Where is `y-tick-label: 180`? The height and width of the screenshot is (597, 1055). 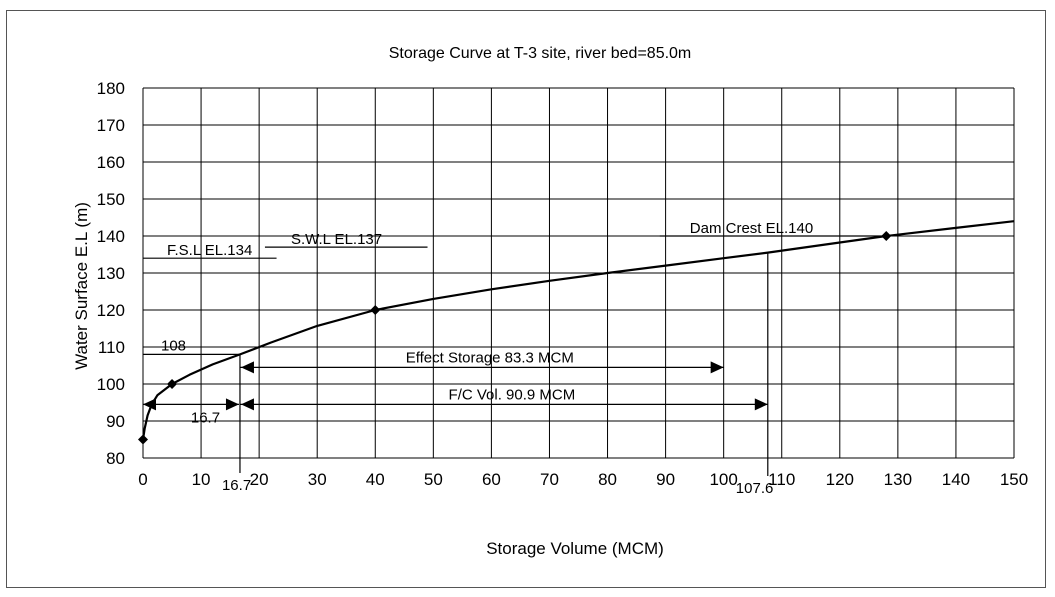 y-tick-label: 180 is located at coordinates (111, 88).